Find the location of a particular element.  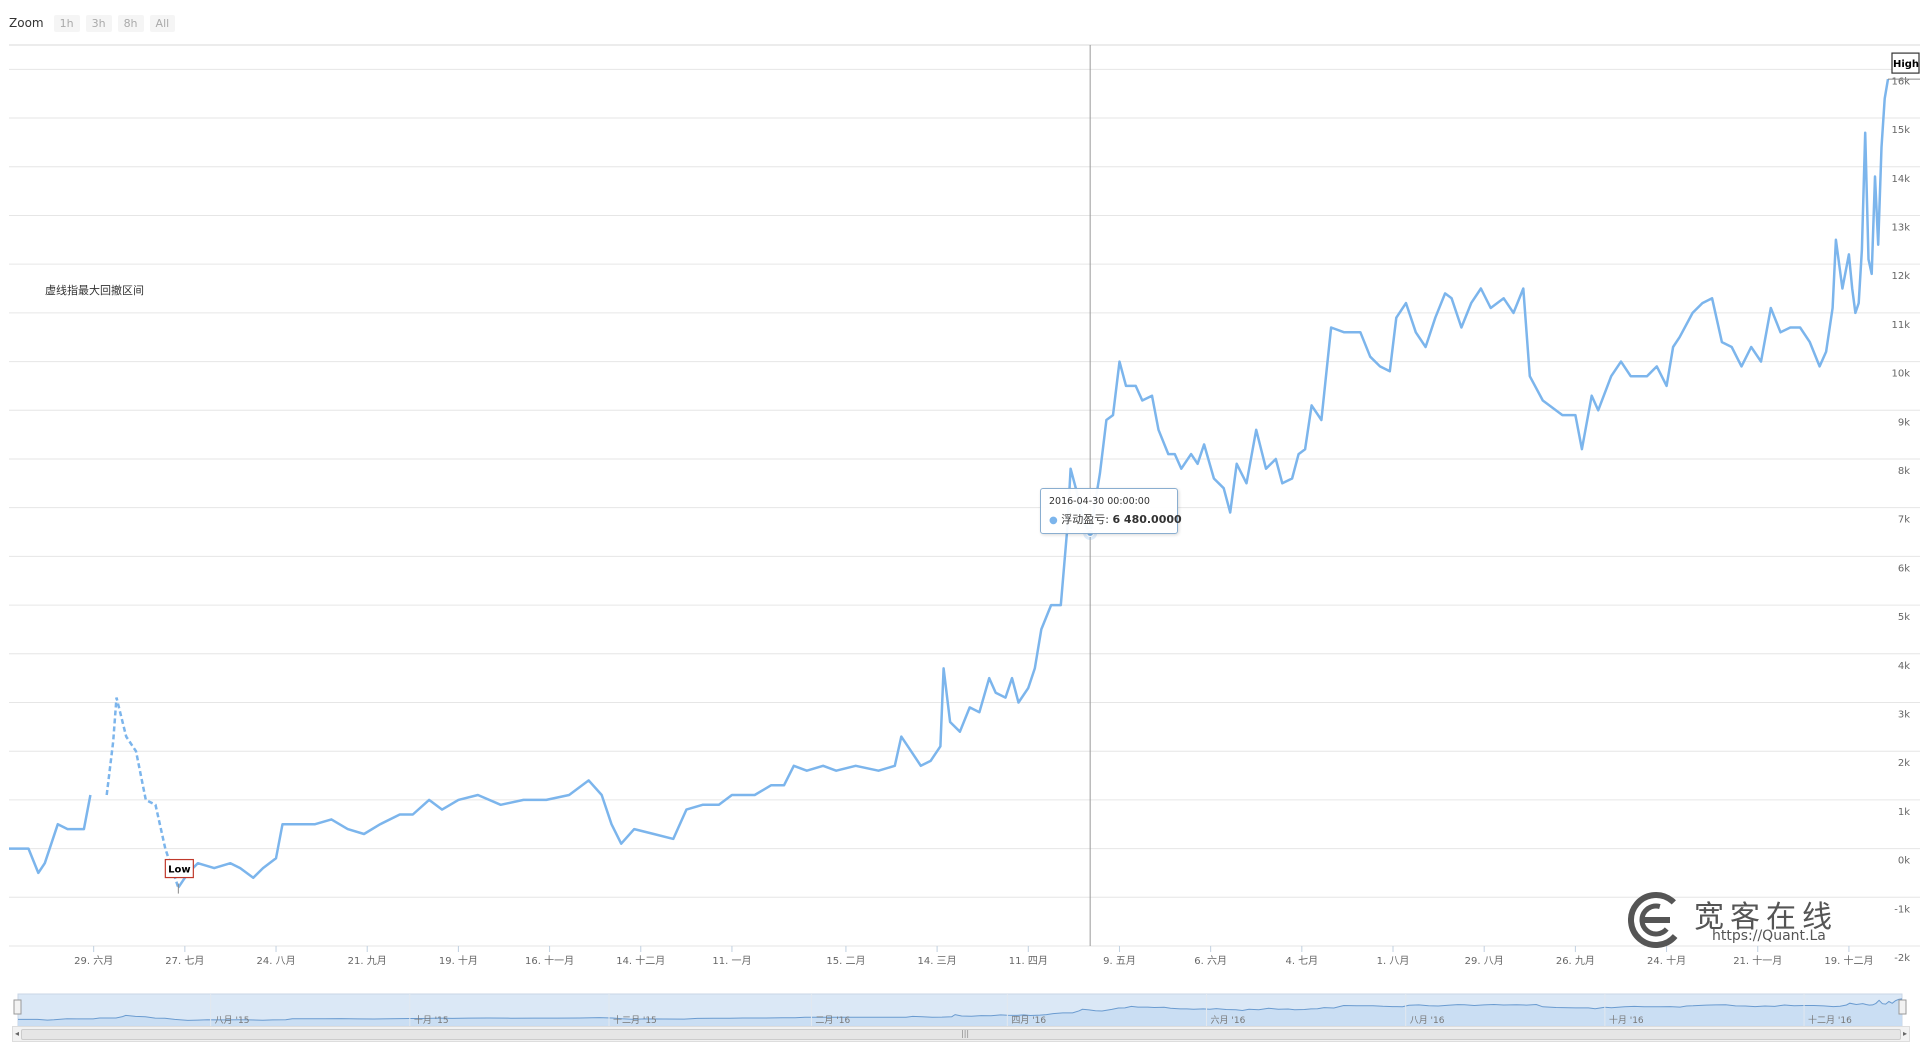

zoom-label: Zoom is located at coordinates (26, 23).